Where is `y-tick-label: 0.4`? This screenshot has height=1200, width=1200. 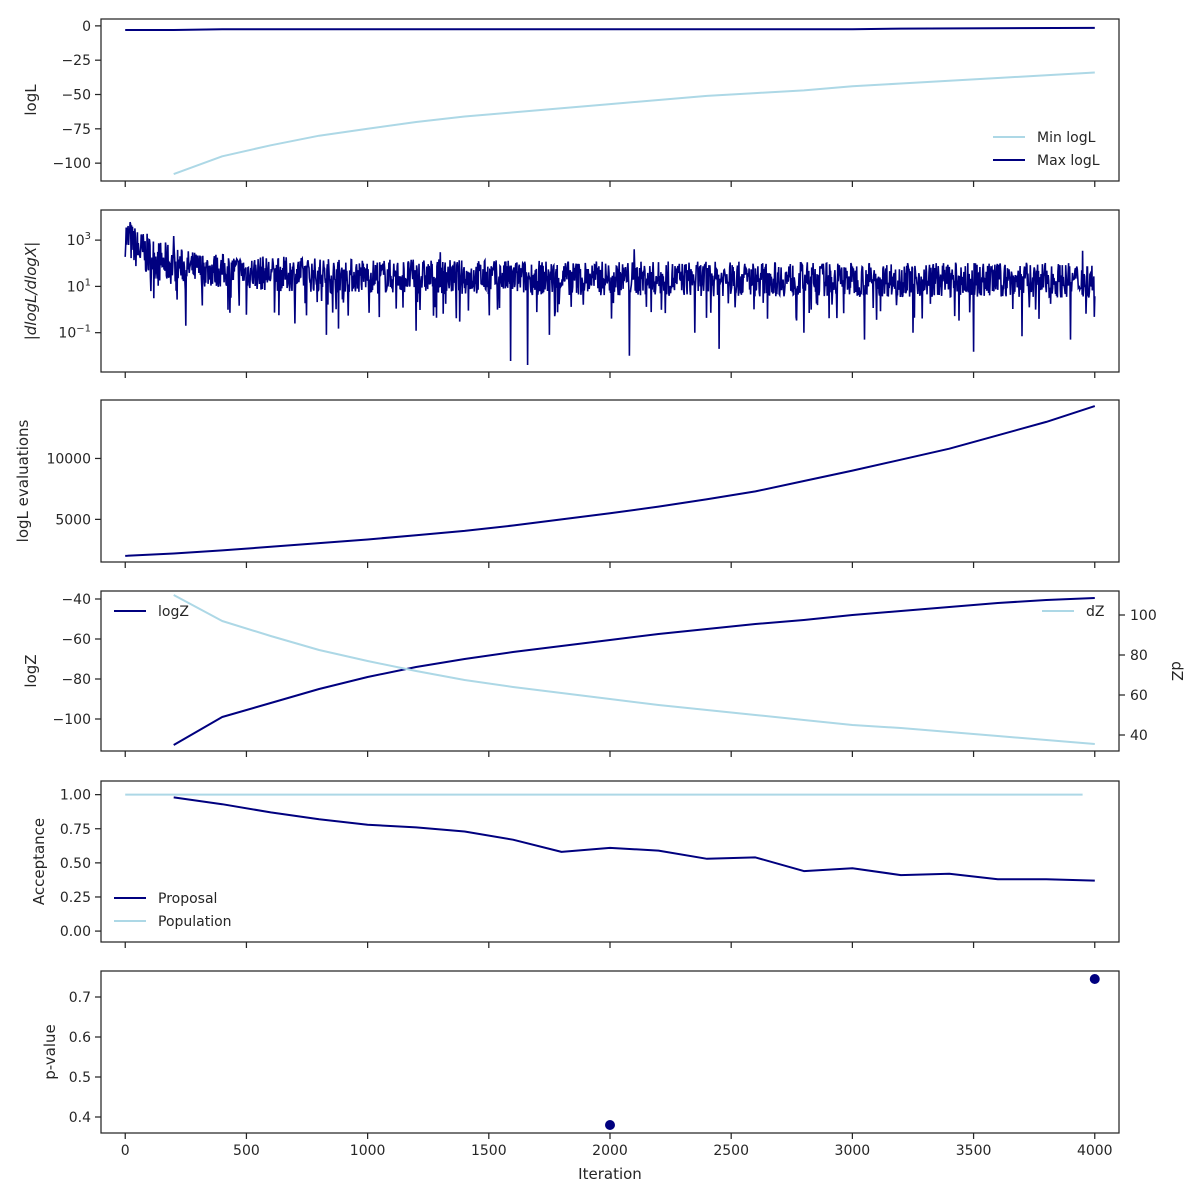
y-tick-label: 0.4 is located at coordinates (80, 1118).